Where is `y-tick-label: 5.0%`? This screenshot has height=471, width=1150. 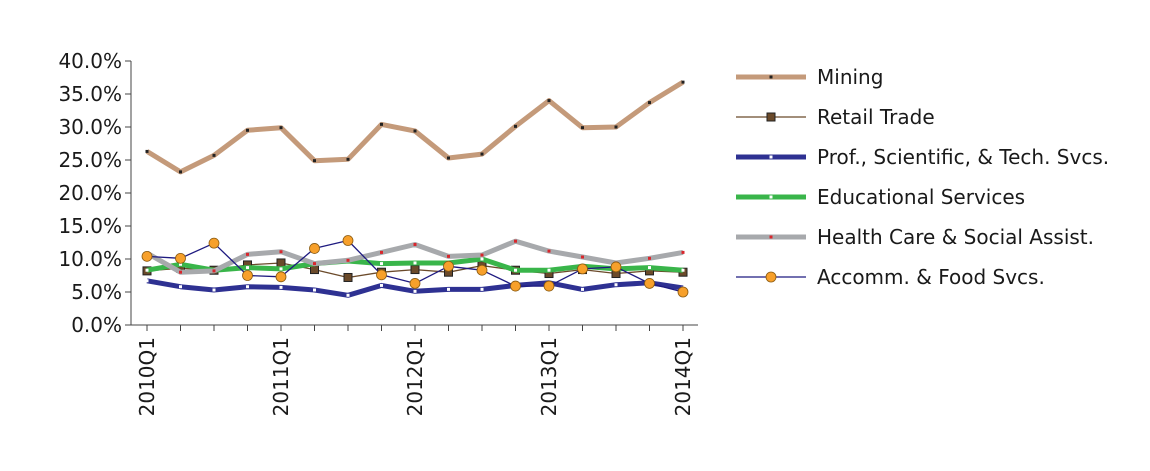 y-tick-label: 5.0% is located at coordinates (96, 292).